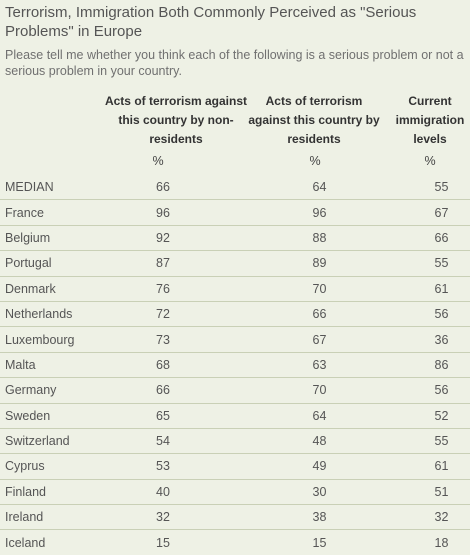 The height and width of the screenshot is (555, 470). Describe the element at coordinates (163, 339) in the screenshot. I see `value-non-residents: 73` at that location.